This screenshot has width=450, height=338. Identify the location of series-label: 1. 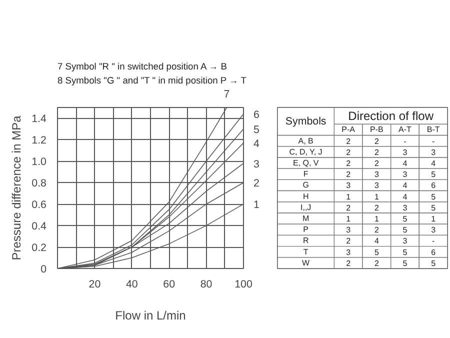
(257, 205).